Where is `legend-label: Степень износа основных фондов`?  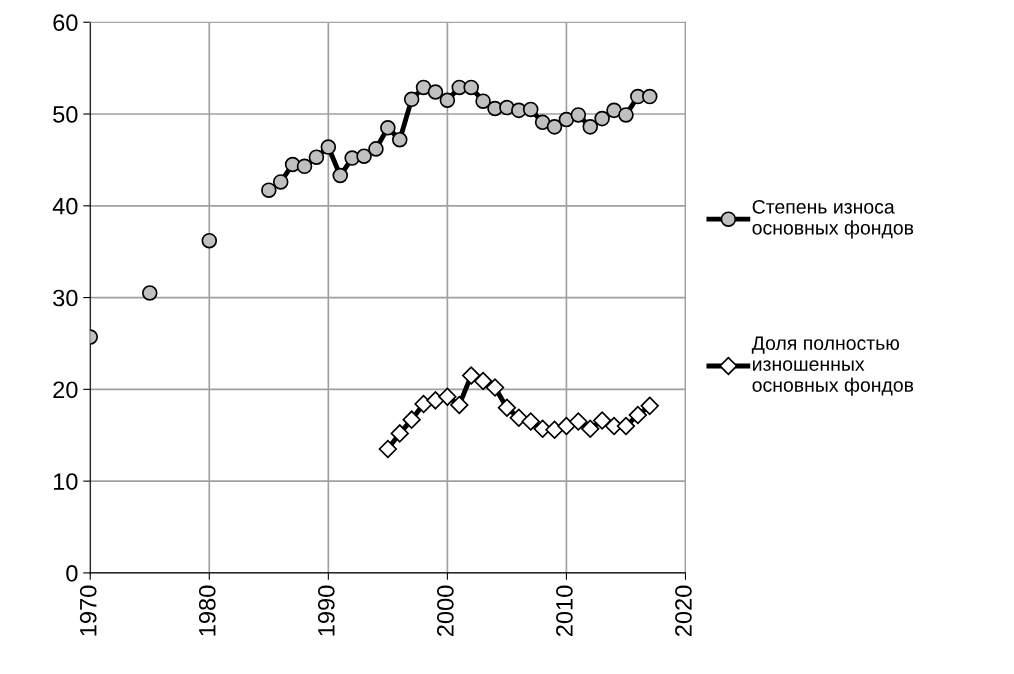 legend-label: Степень износа основных фондов is located at coordinates (833, 219).